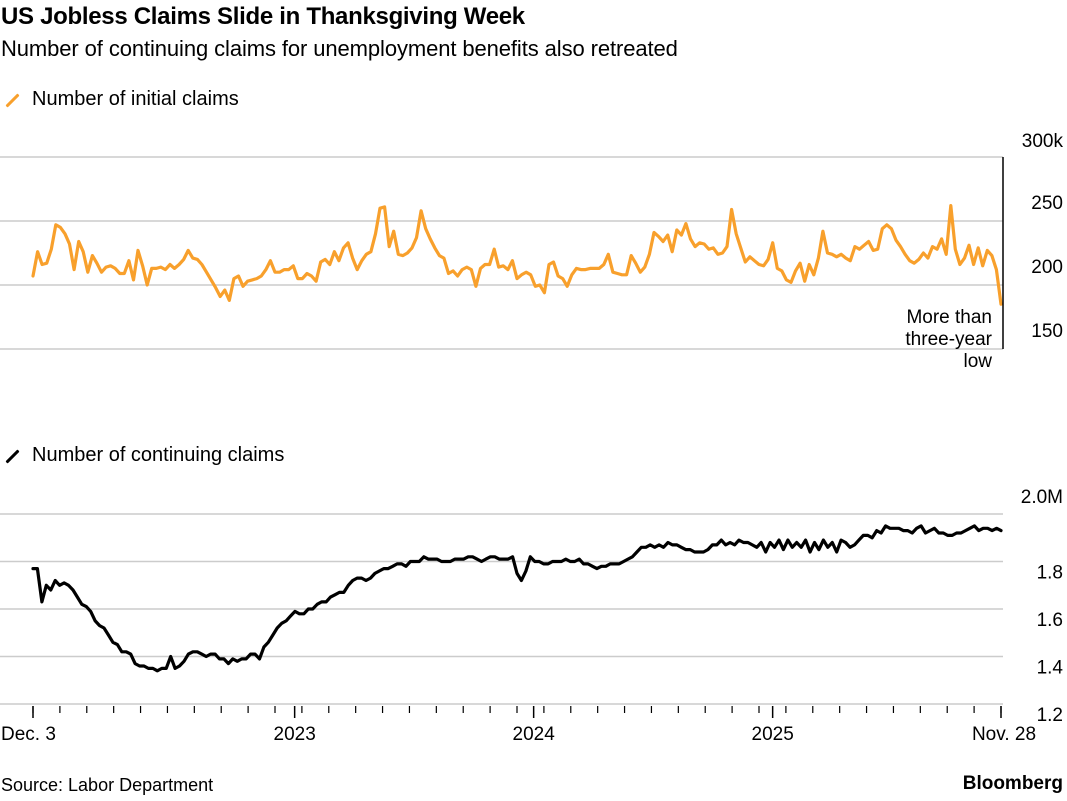 Image resolution: width=1067 pixels, height=801 pixels. Describe the element at coordinates (1050, 573) in the screenshot. I see `y-tick-label: 1.8` at that location.